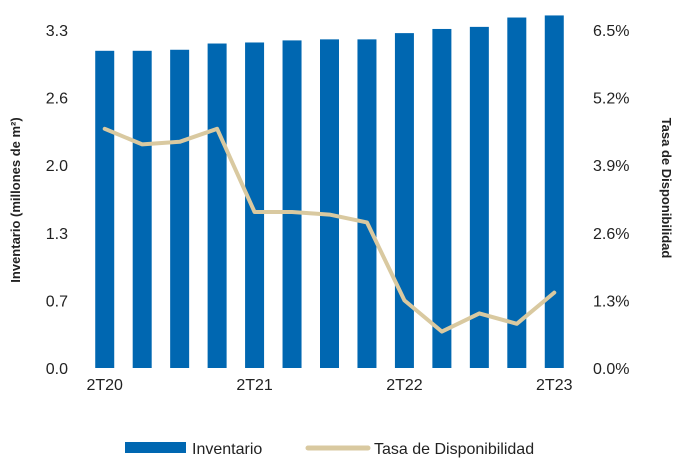 Image resolution: width=680 pixels, height=459 pixels. Describe the element at coordinates (554, 191) in the screenshot. I see `bar-2T23` at that location.